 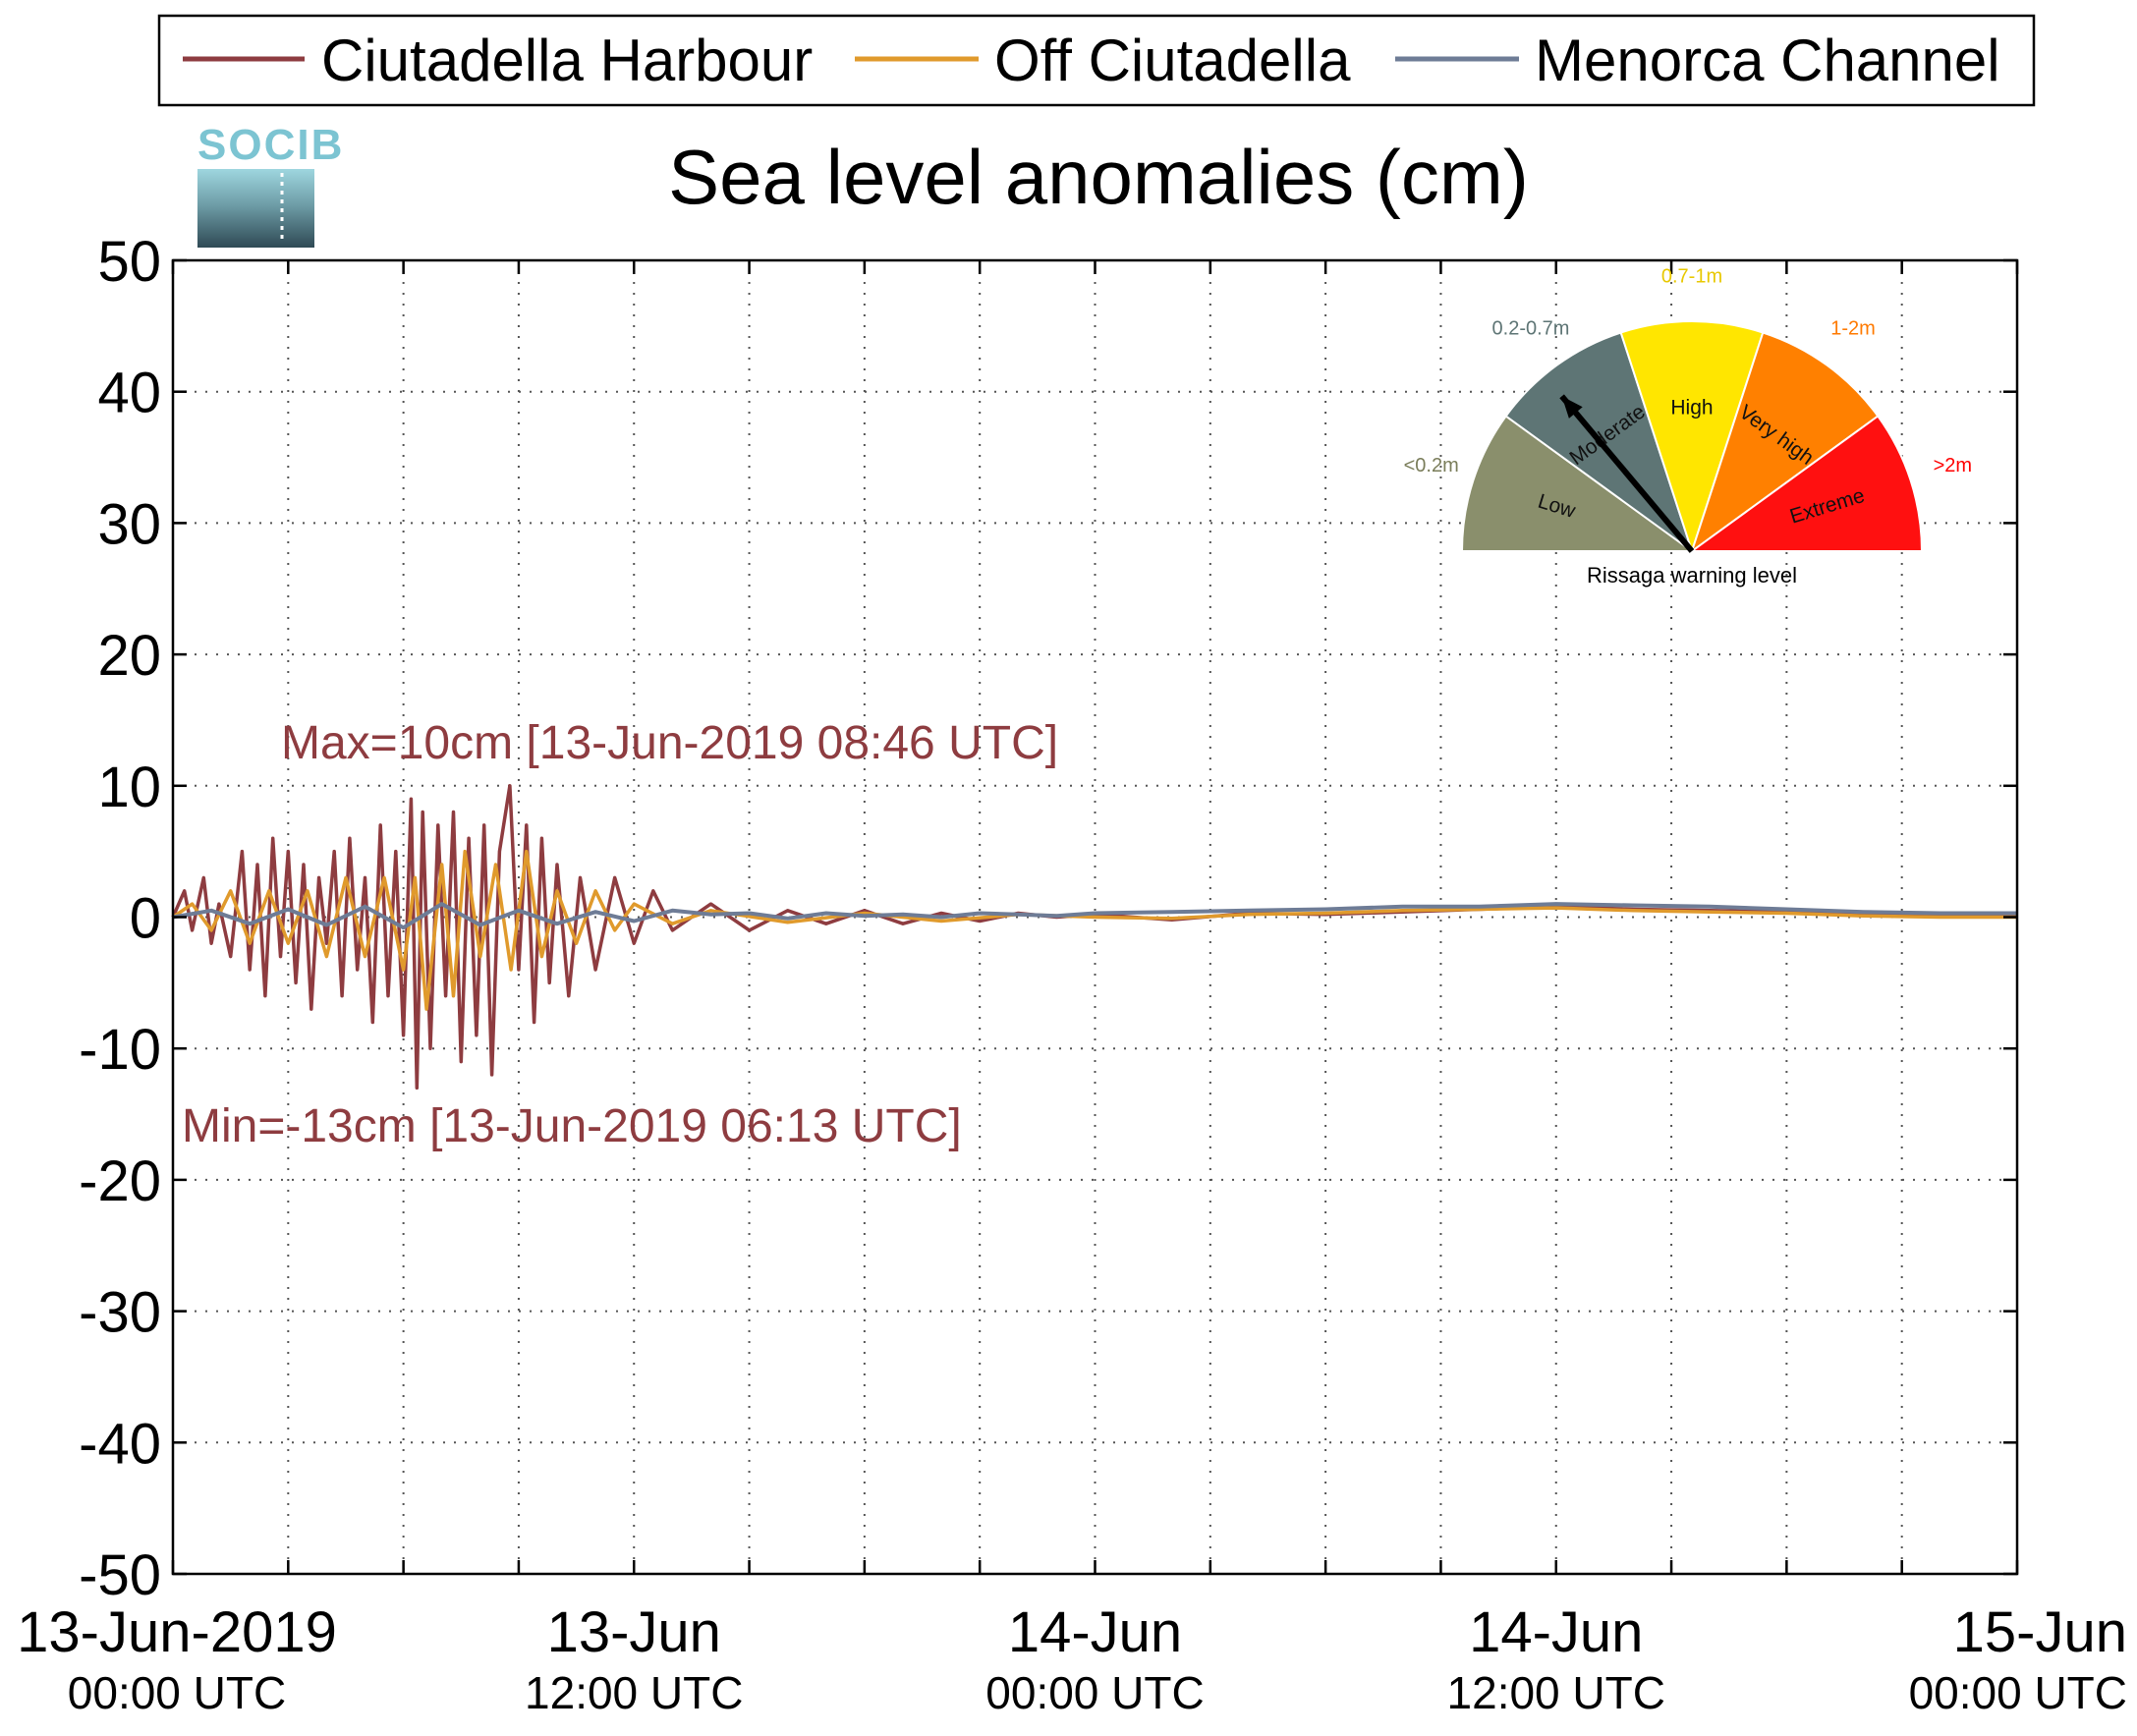 I want to click on gauge-range-label: 1-2m, so click(x=1853, y=329).